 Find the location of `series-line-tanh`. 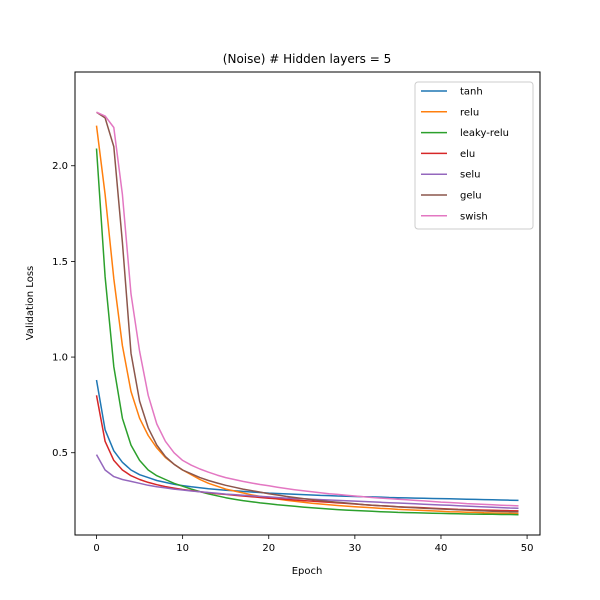

series-line-tanh is located at coordinates (307, 440).